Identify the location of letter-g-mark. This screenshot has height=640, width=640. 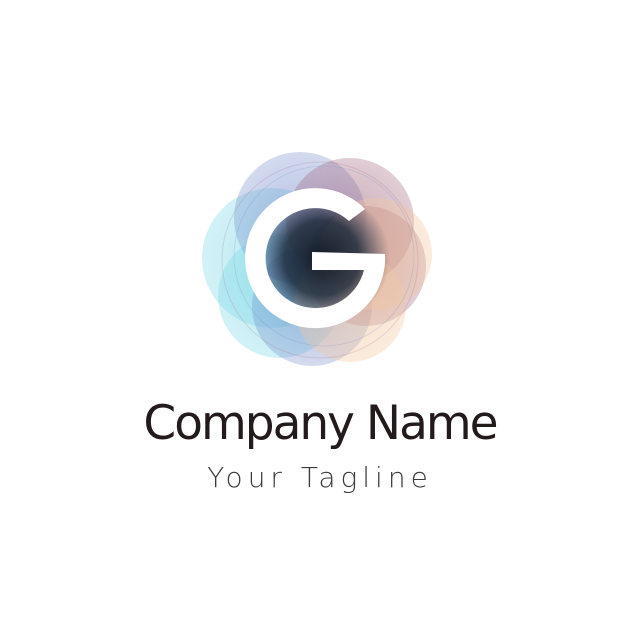
(315, 258).